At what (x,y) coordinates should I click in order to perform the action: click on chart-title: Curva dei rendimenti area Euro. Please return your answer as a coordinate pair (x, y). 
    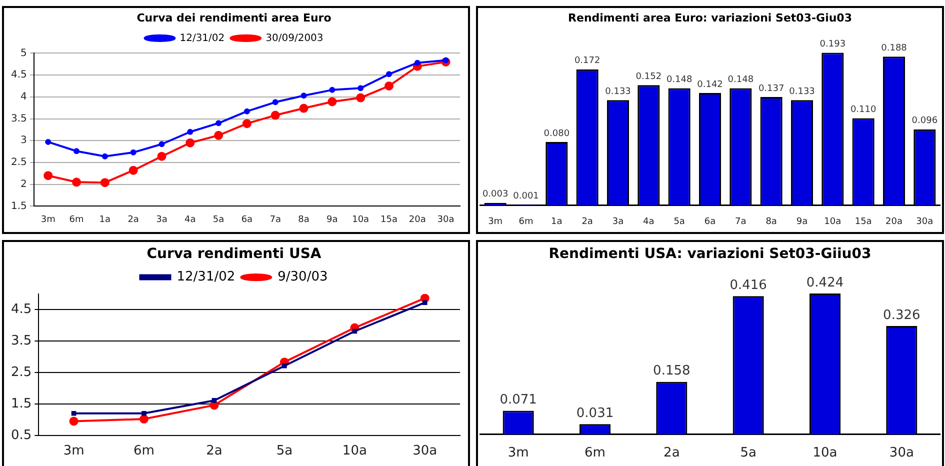
    Looking at the image, I should click on (234, 17).